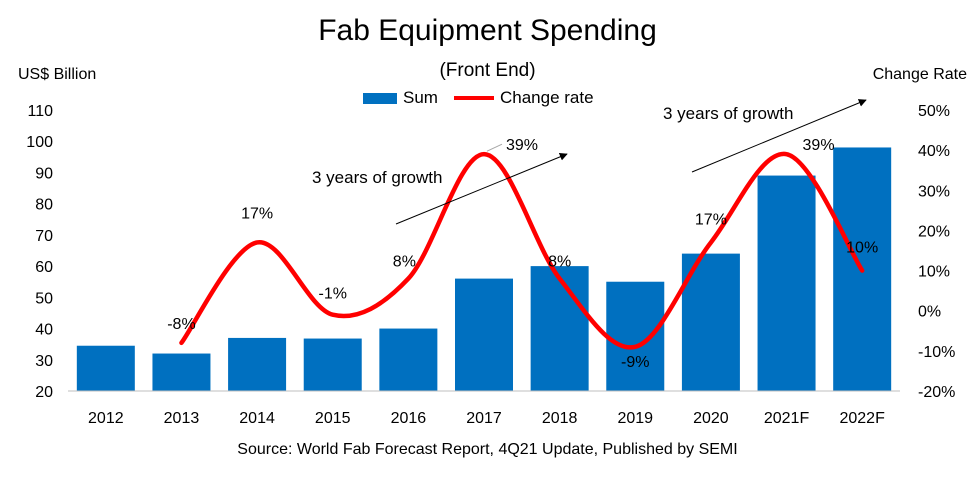 The width and height of the screenshot is (975, 487). I want to click on x-tick-label: 2012, so click(106, 418).